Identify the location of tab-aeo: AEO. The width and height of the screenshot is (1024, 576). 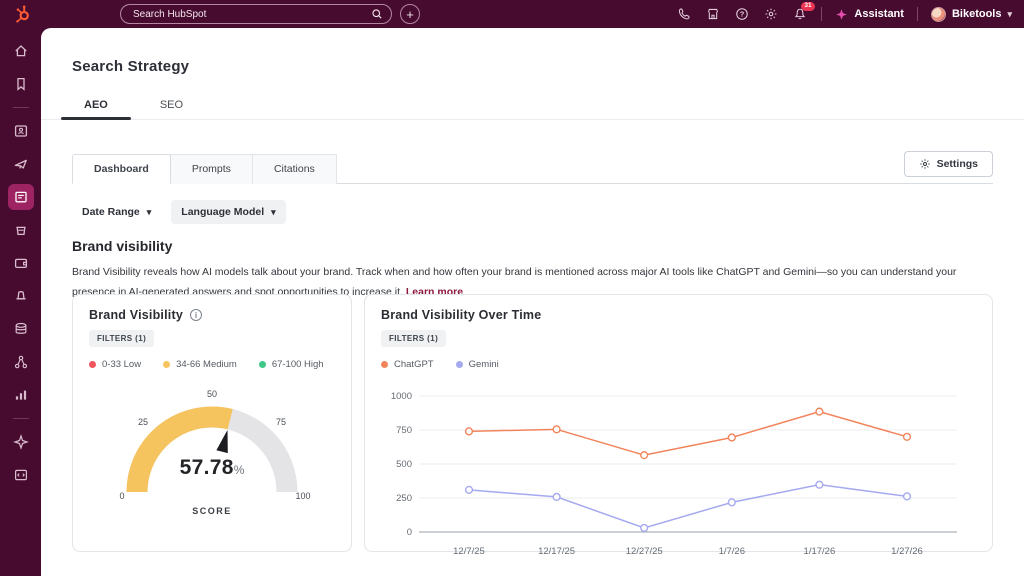
(96, 106).